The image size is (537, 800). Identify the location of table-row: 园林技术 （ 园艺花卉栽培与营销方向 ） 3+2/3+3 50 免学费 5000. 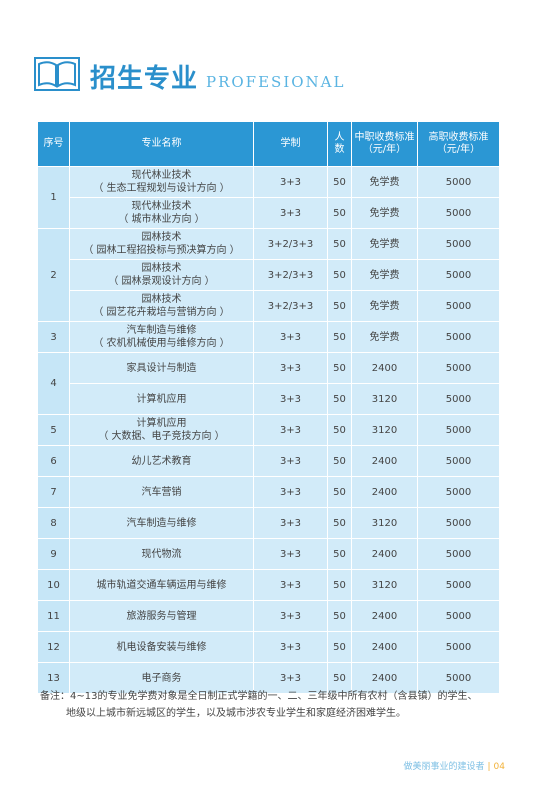
(269, 306).